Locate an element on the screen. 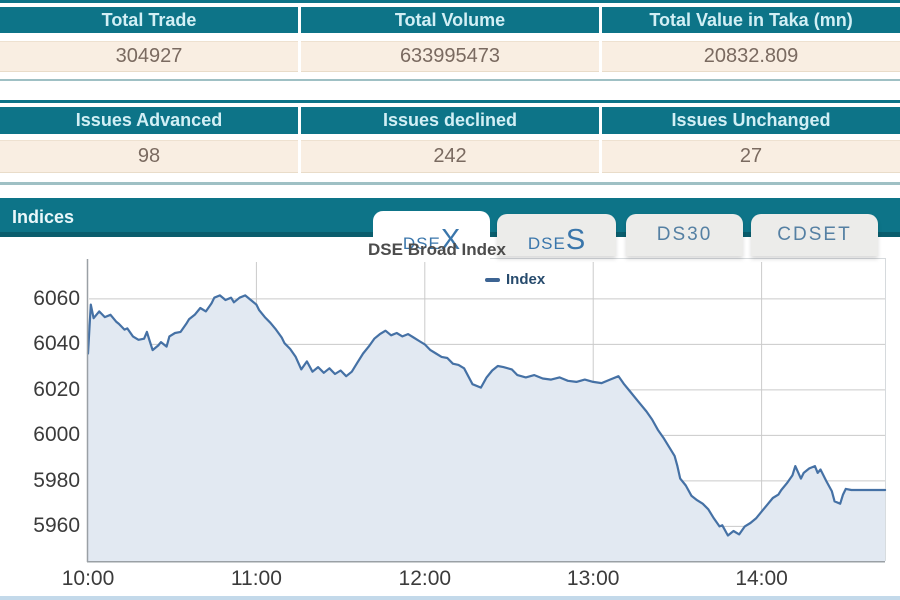  table-divider is located at coordinates (450, 80).